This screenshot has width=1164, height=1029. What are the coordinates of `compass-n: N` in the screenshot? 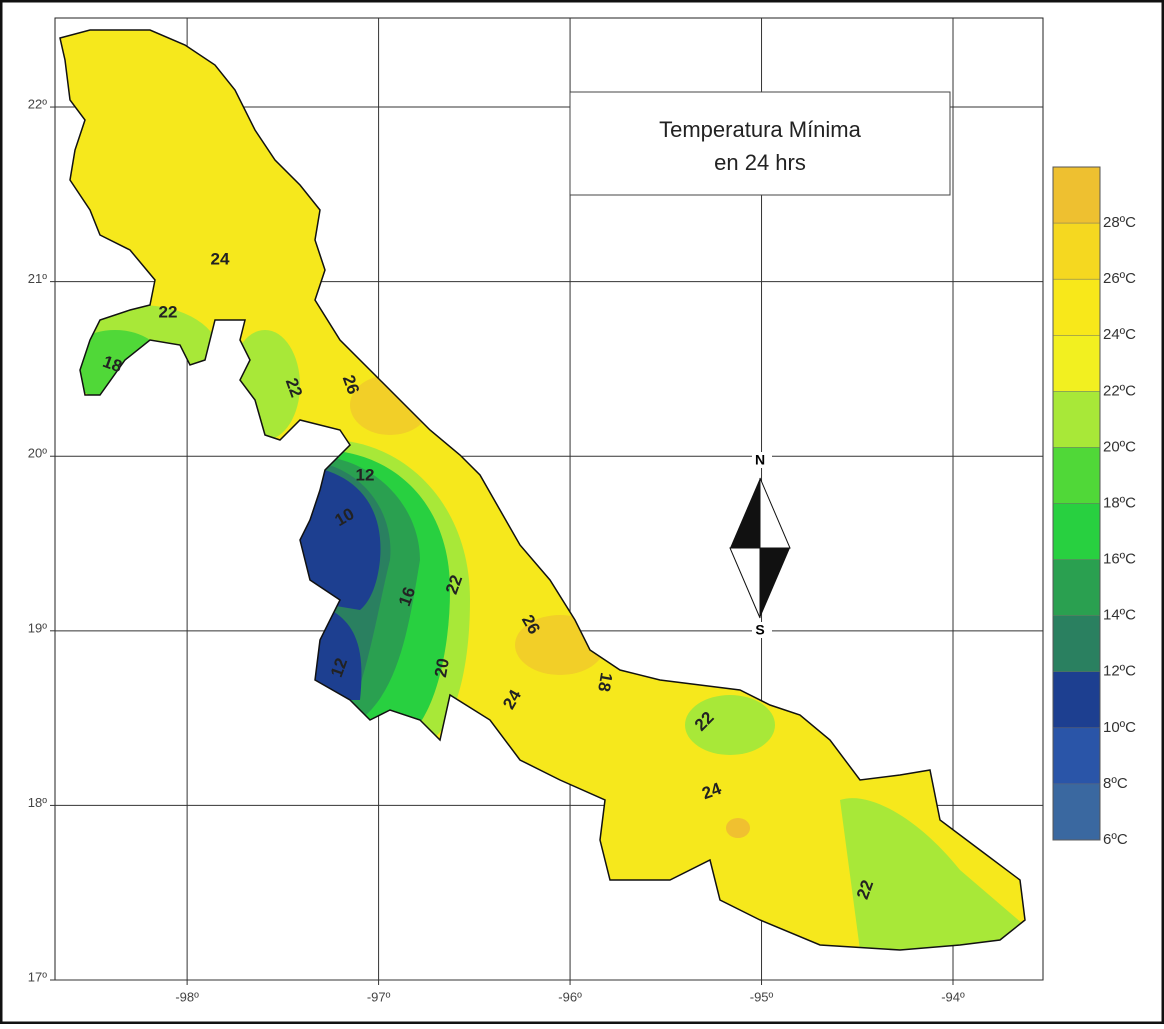 It's located at (760, 460).